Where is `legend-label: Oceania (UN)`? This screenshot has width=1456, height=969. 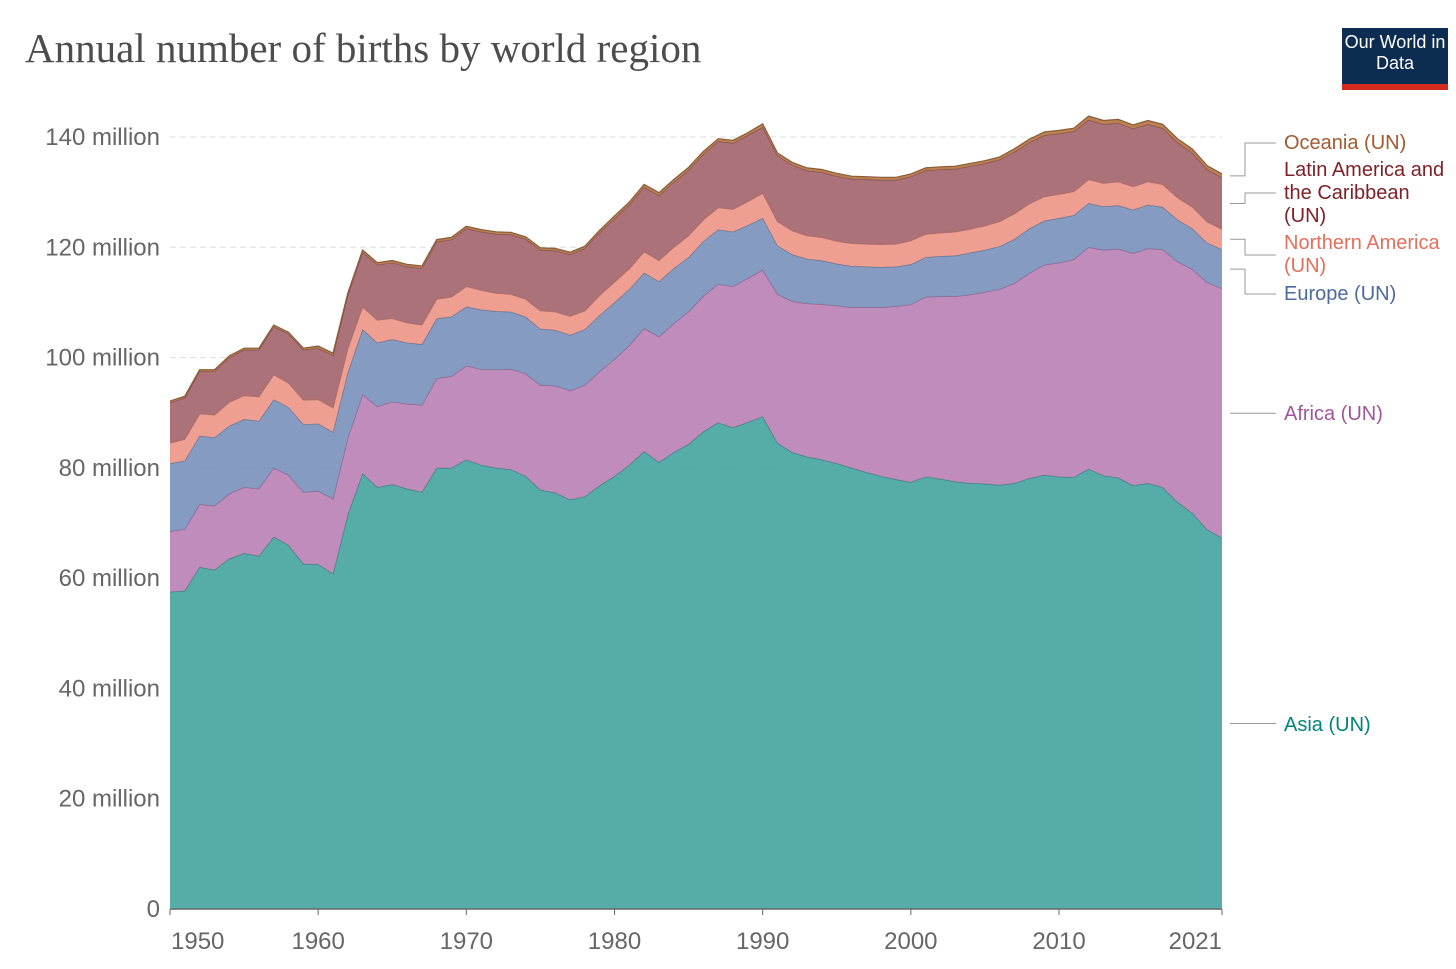
legend-label: Oceania (UN) is located at coordinates (1345, 142).